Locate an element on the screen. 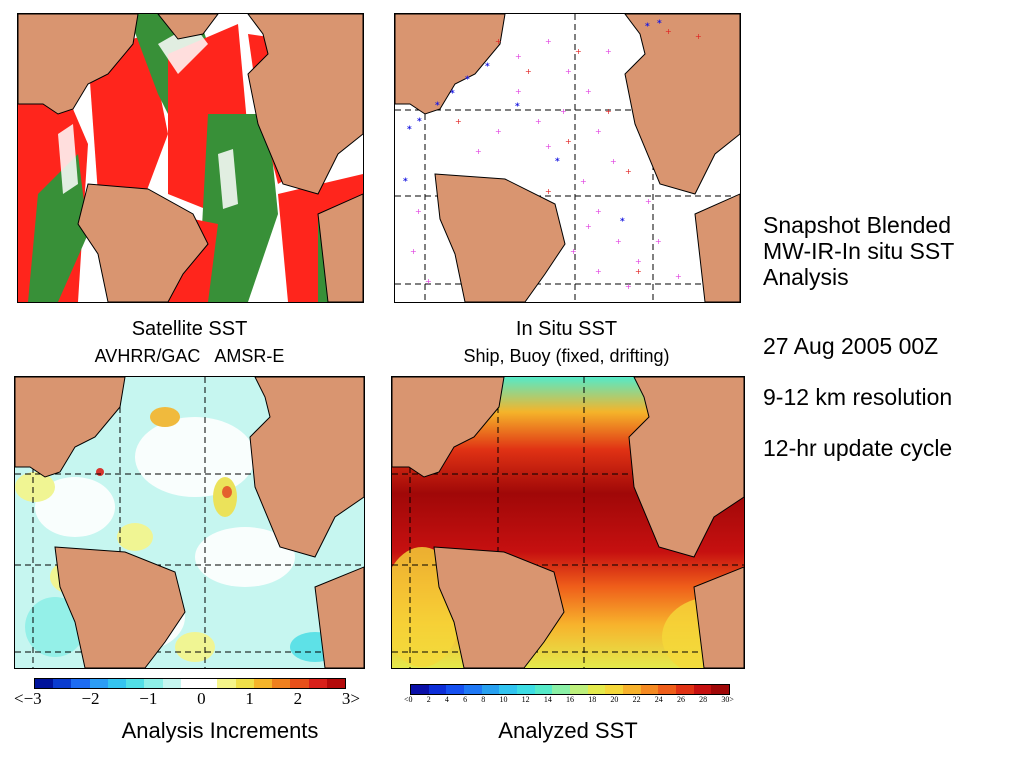 This screenshot has height=768, width=1024. side-heading-line1: Snapshot Blended is located at coordinates (857, 225).